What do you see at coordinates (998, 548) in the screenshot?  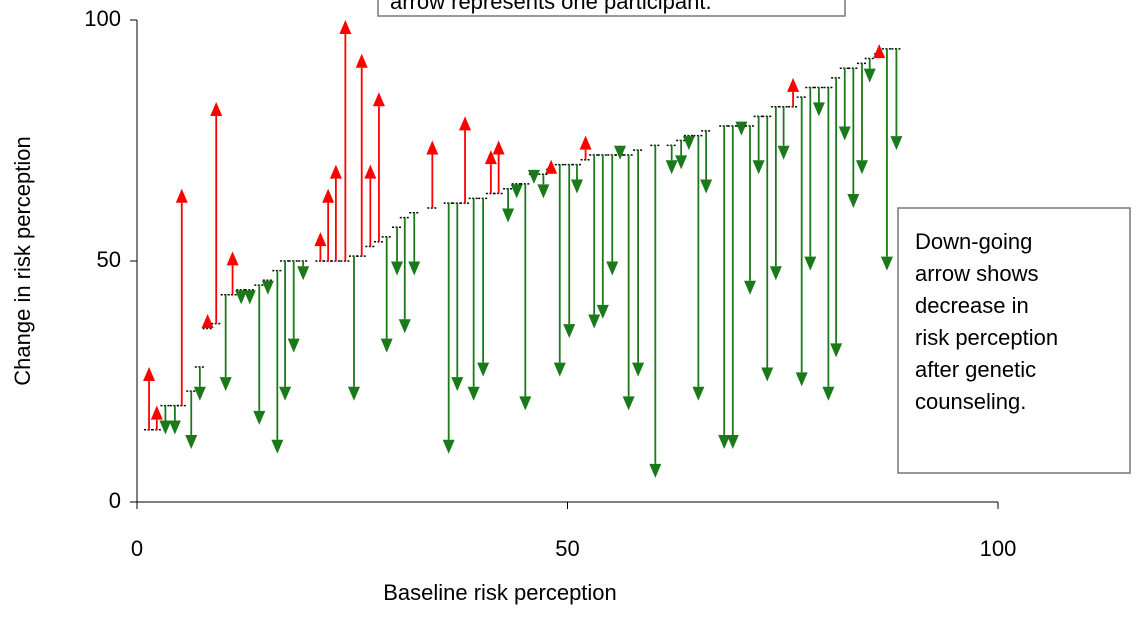 I see `x-tick-label: 100` at bounding box center [998, 548].